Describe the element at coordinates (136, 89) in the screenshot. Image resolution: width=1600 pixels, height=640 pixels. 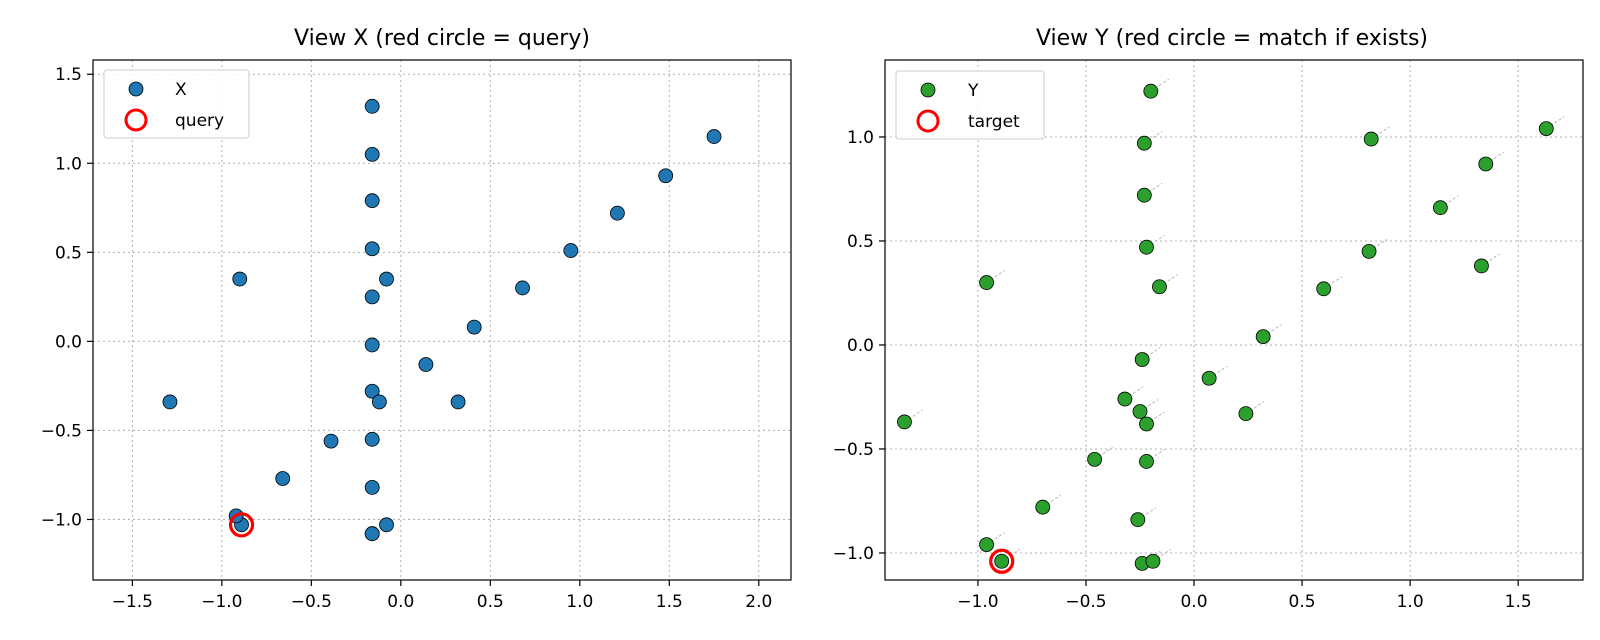
I see `legend-marker-points` at that location.